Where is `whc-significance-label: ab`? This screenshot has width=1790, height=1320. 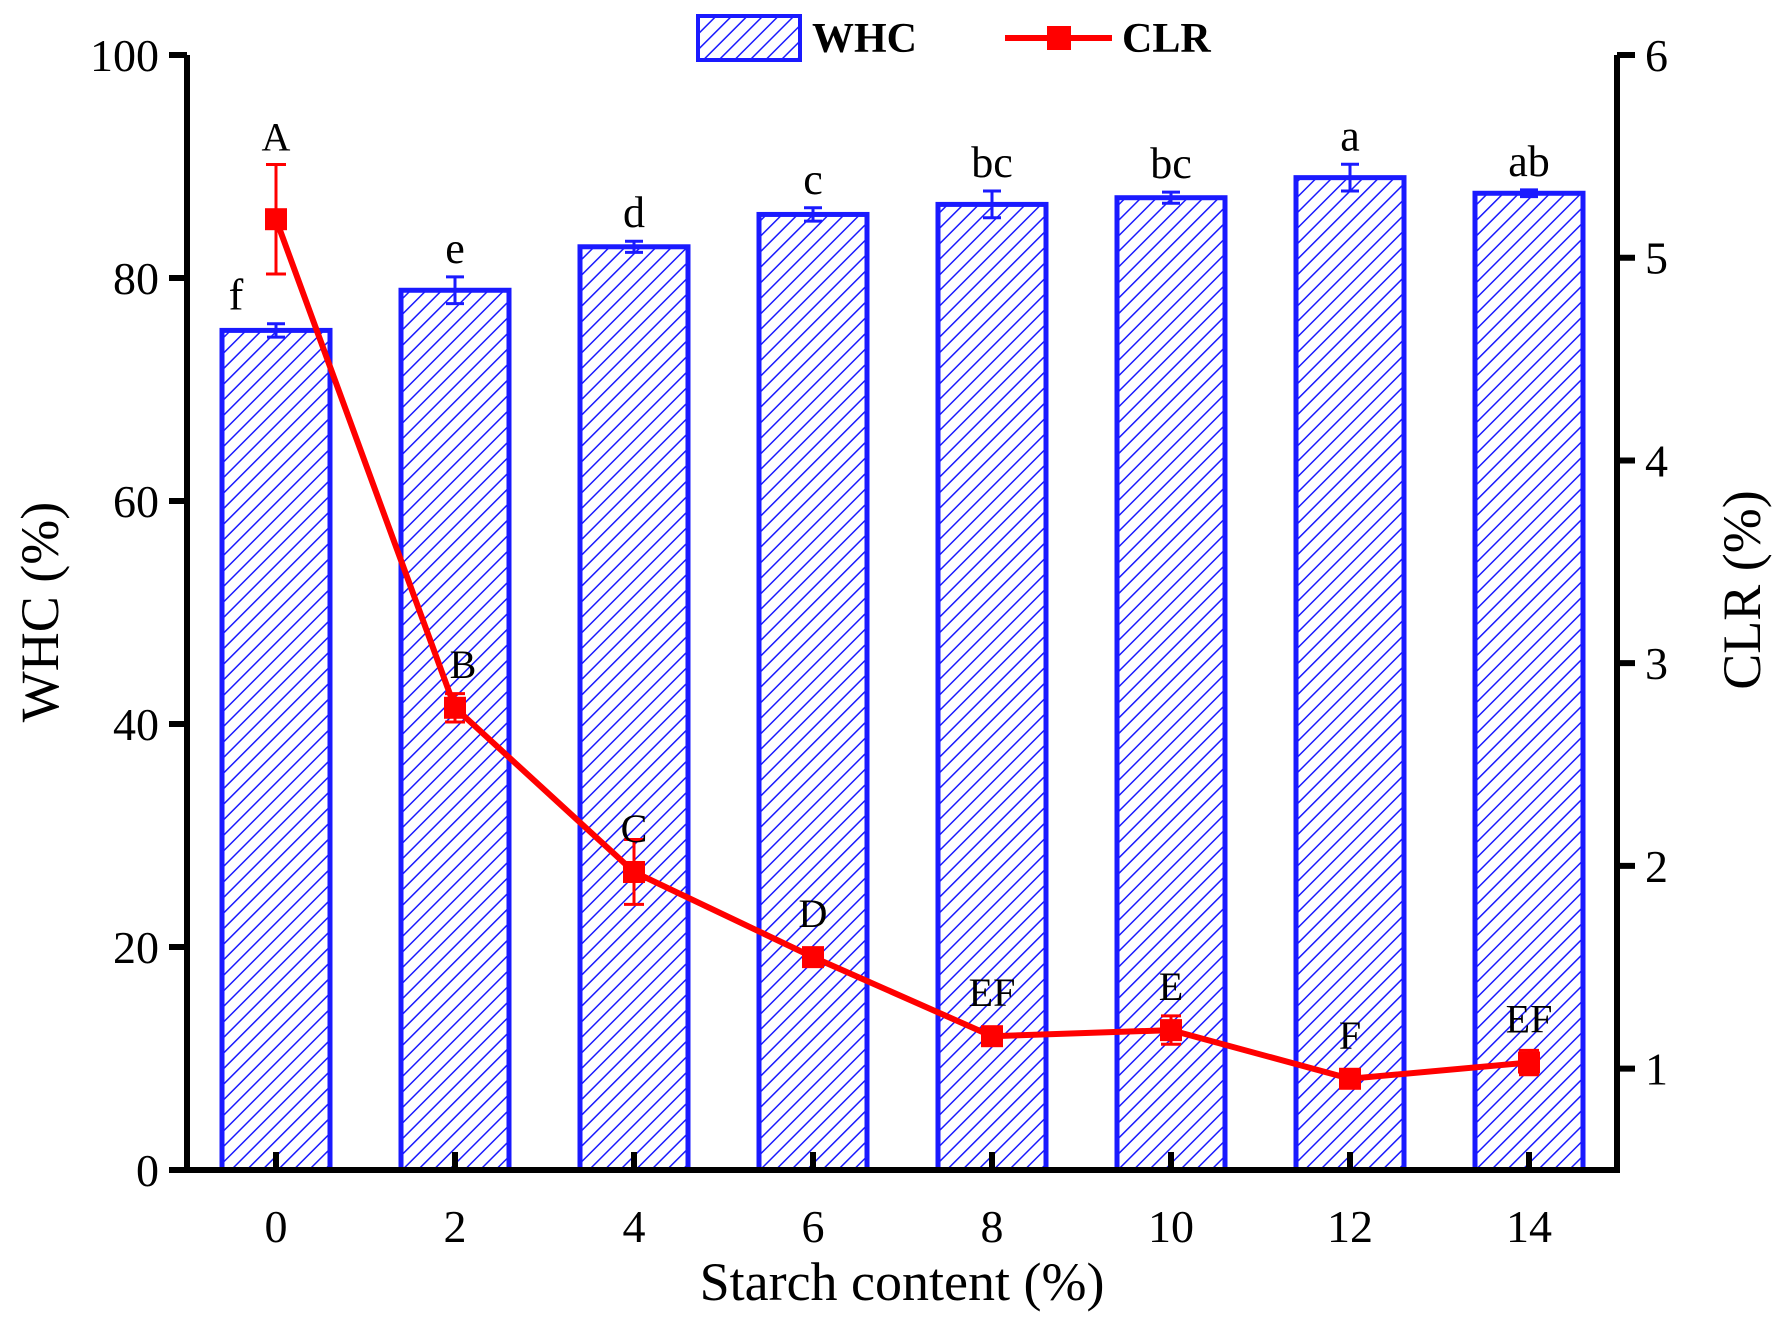
whc-significance-label: ab is located at coordinates (1529, 161).